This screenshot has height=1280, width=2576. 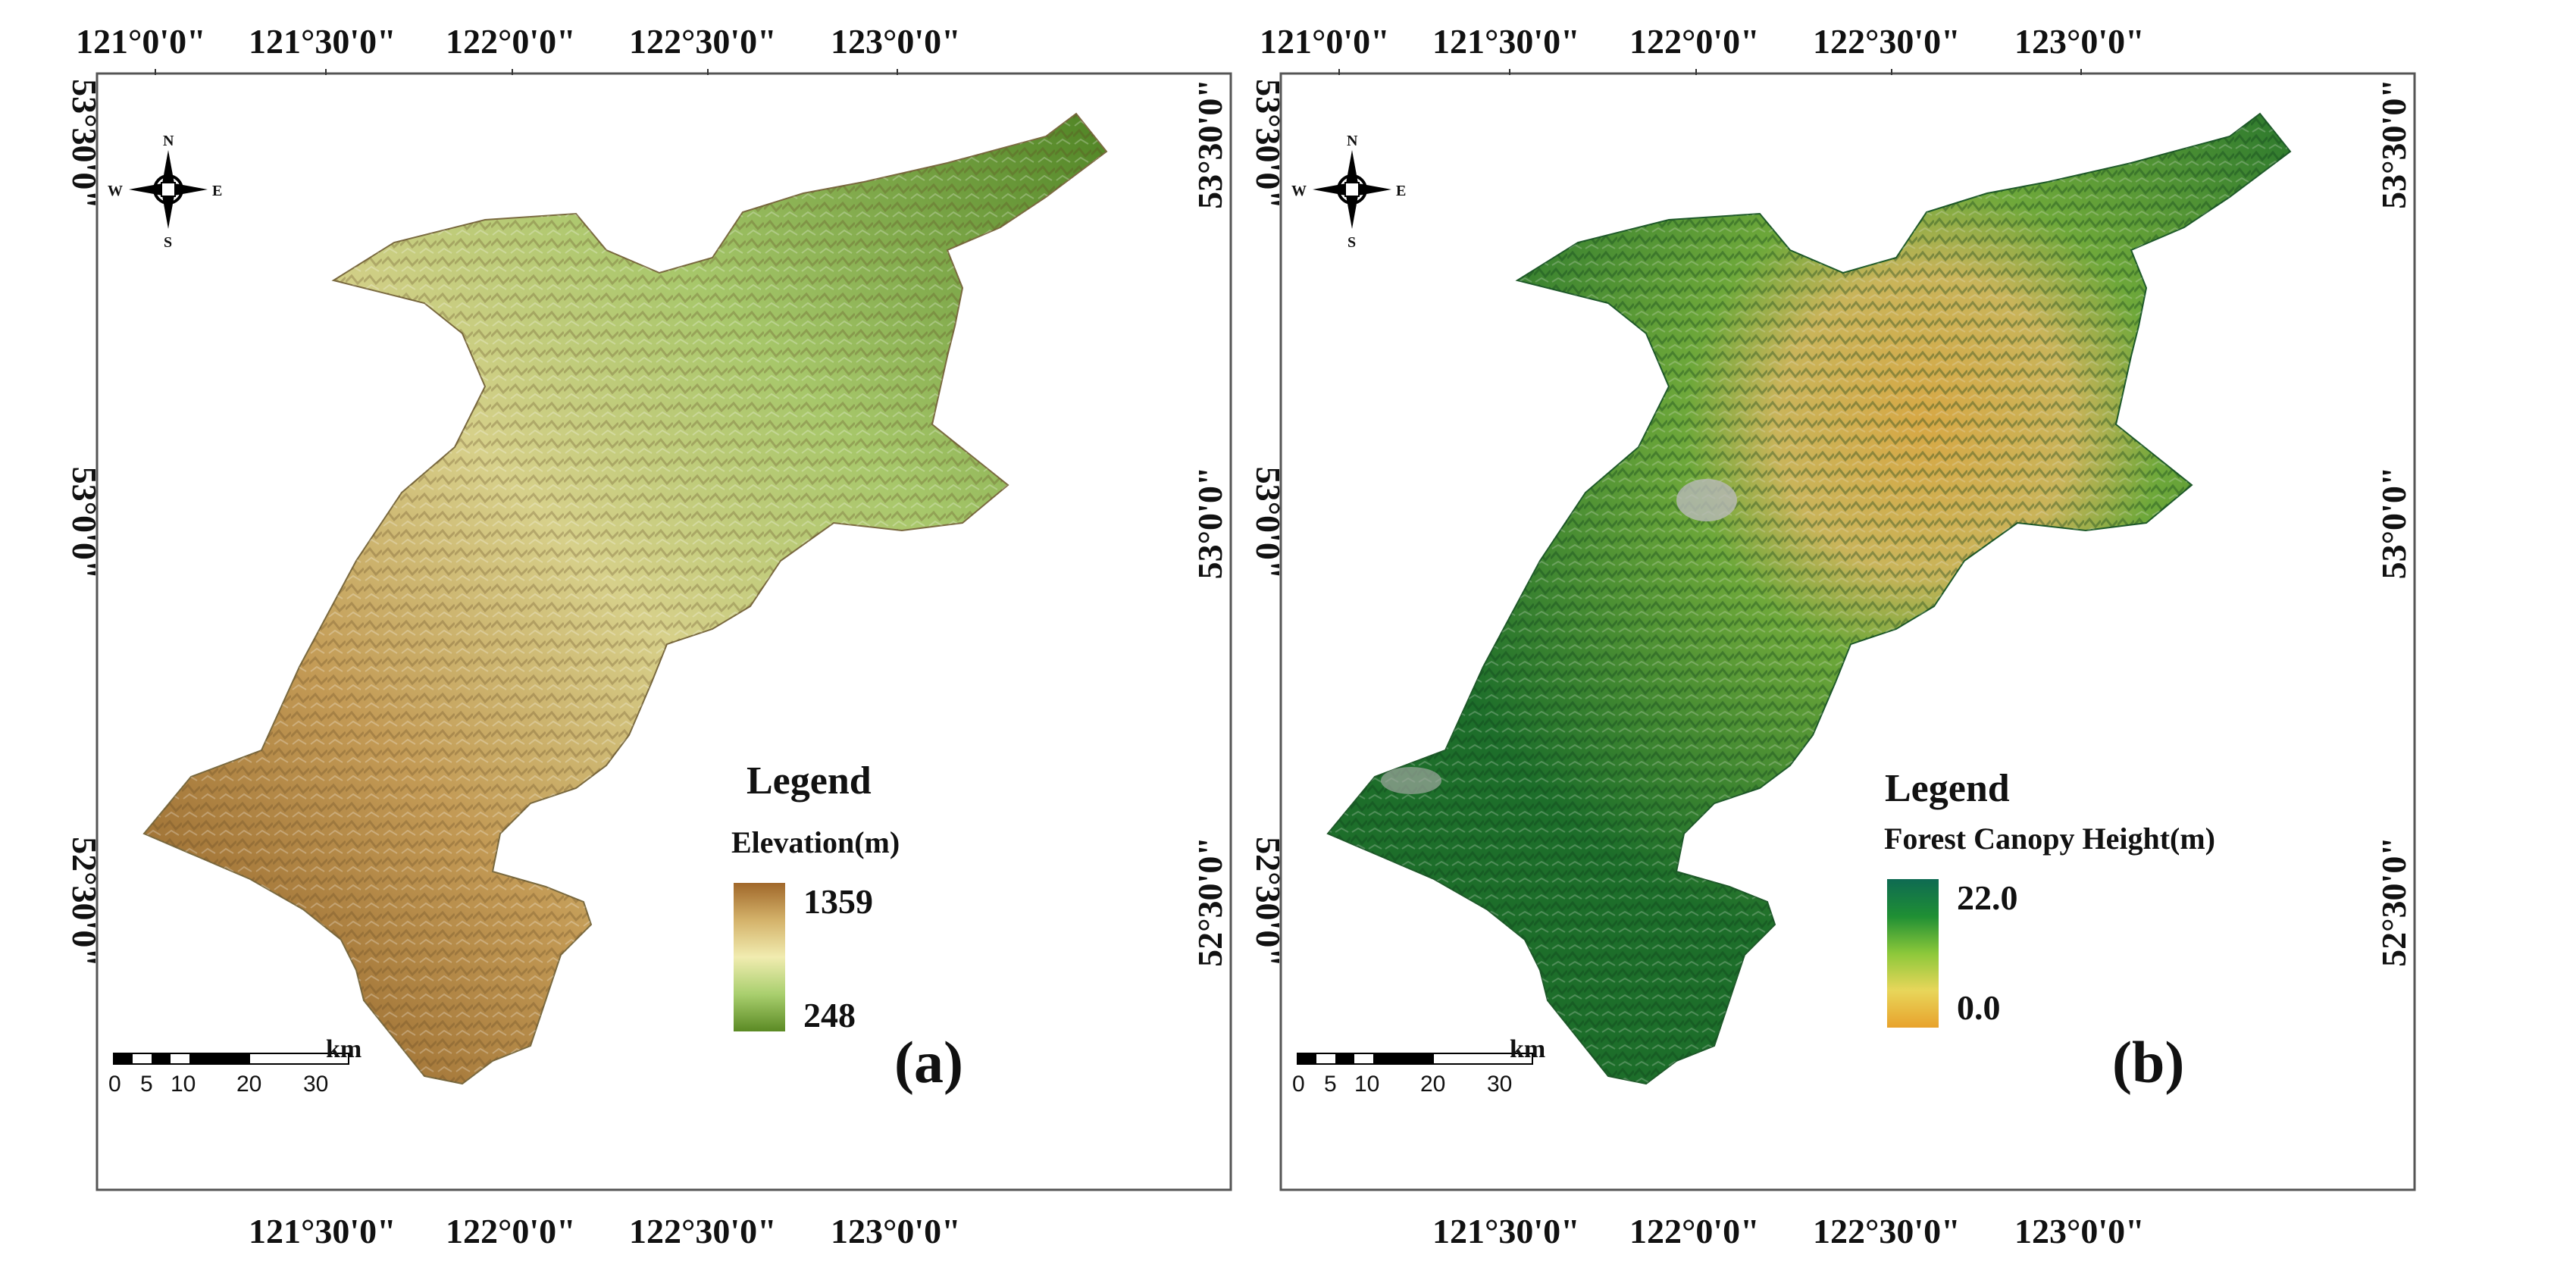 What do you see at coordinates (1988, 897) in the screenshot?
I see `legend-max: 22.0` at bounding box center [1988, 897].